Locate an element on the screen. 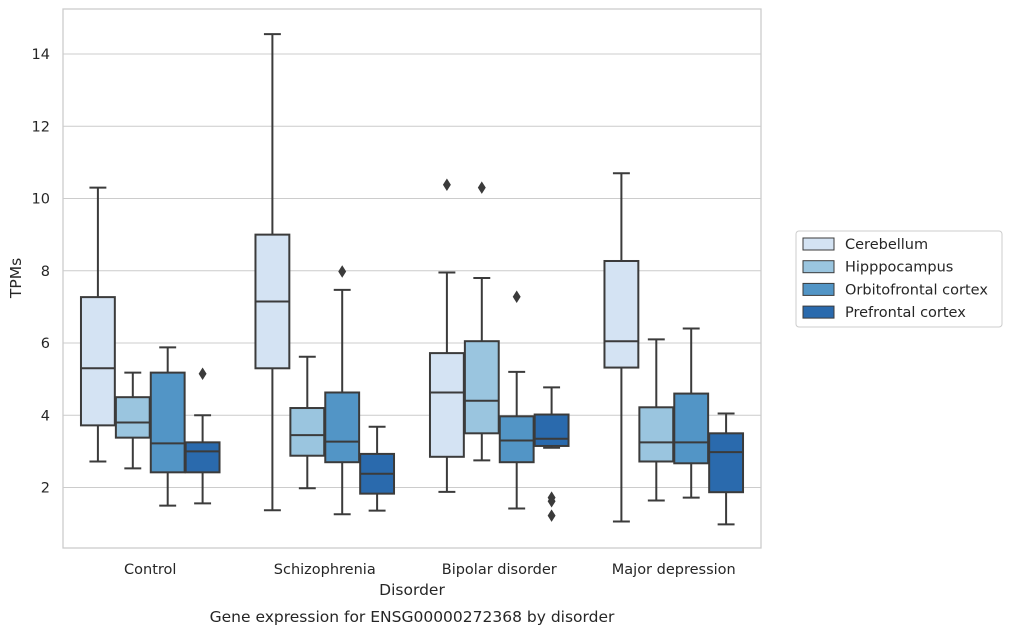 The image size is (1013, 634). legend-label: Hipppocampus is located at coordinates (899, 268).